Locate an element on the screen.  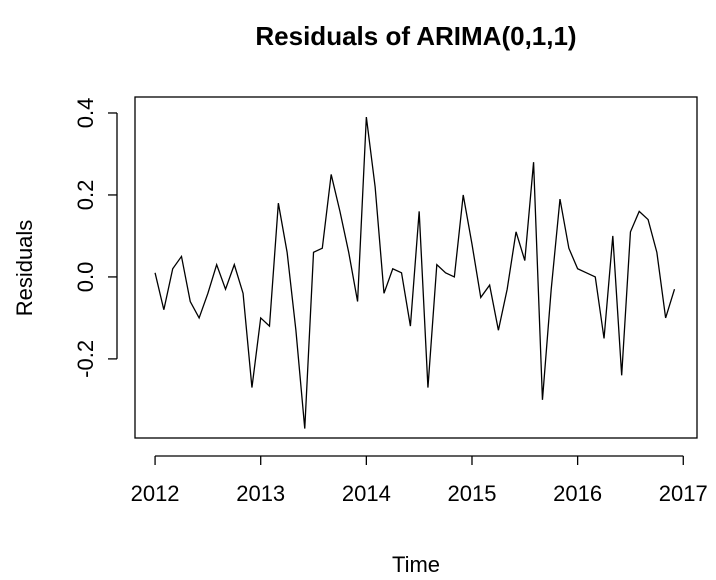
y-tick-label: -0.2 is located at coordinates (85, 359).